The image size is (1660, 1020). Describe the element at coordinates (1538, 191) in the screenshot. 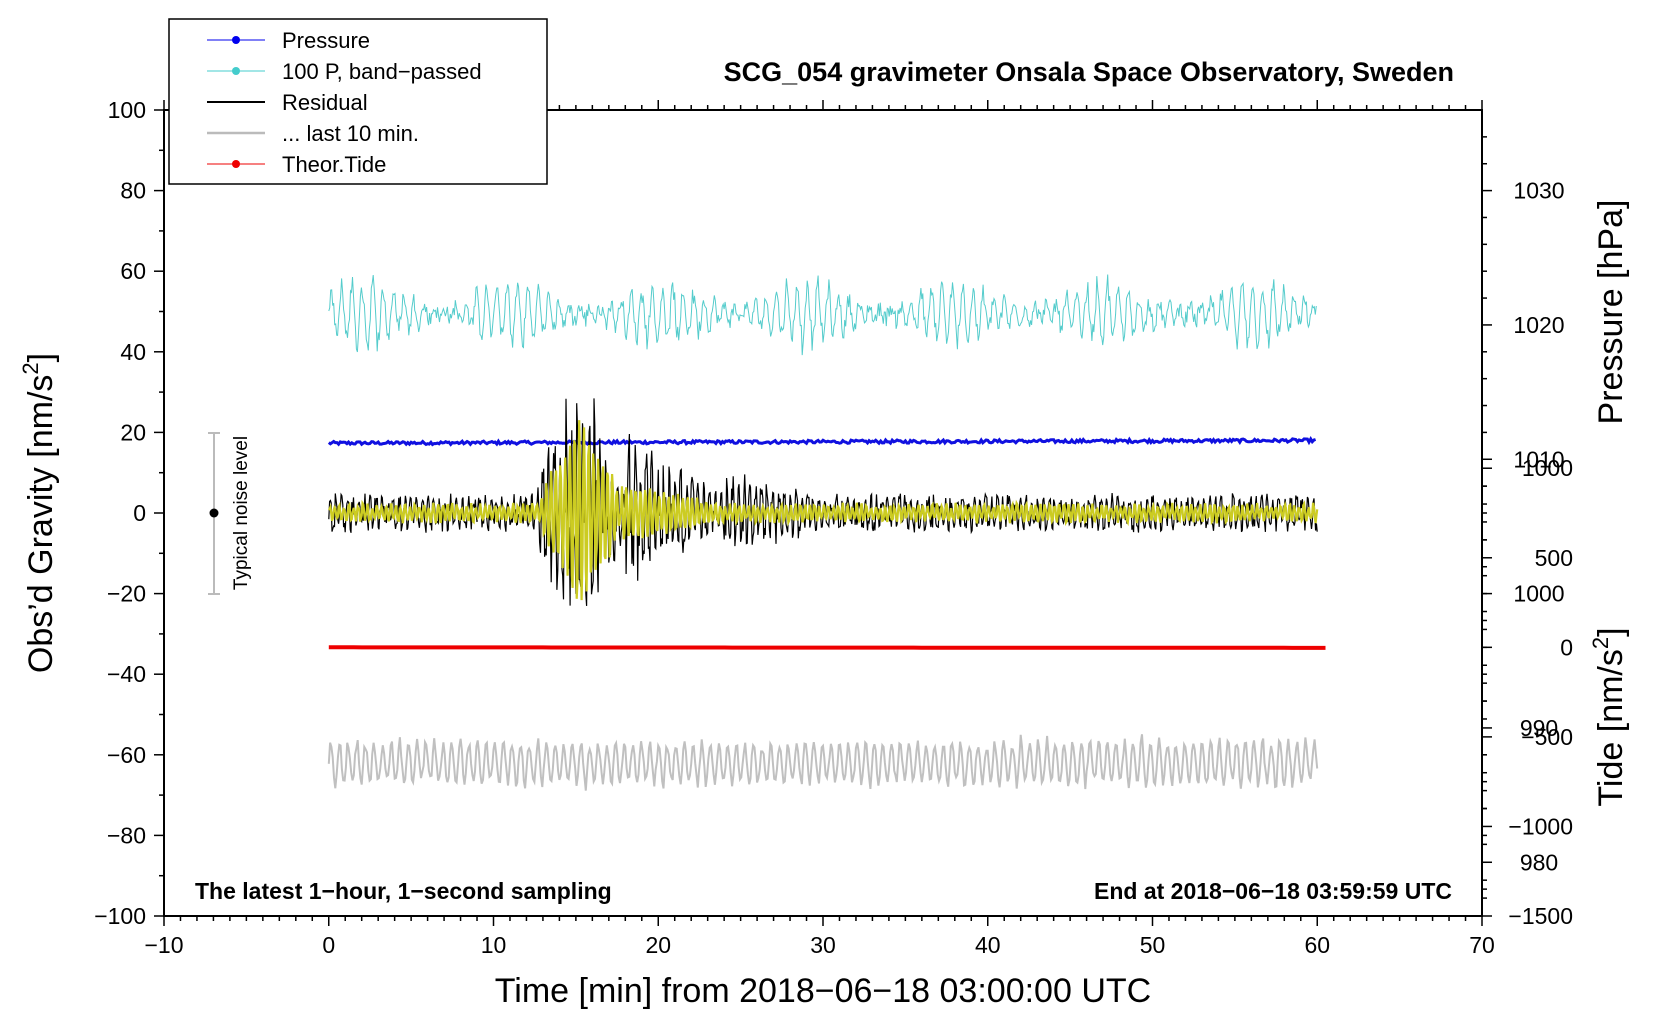

I see `pressure-tick-label: 1030` at that location.